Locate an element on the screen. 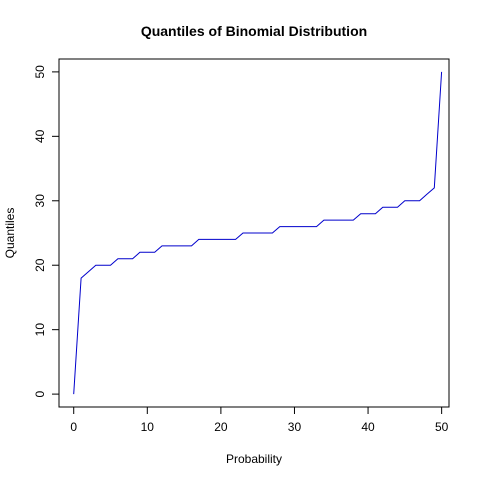 The width and height of the screenshot is (480, 480). x-tick-label: 10 is located at coordinates (148, 427).